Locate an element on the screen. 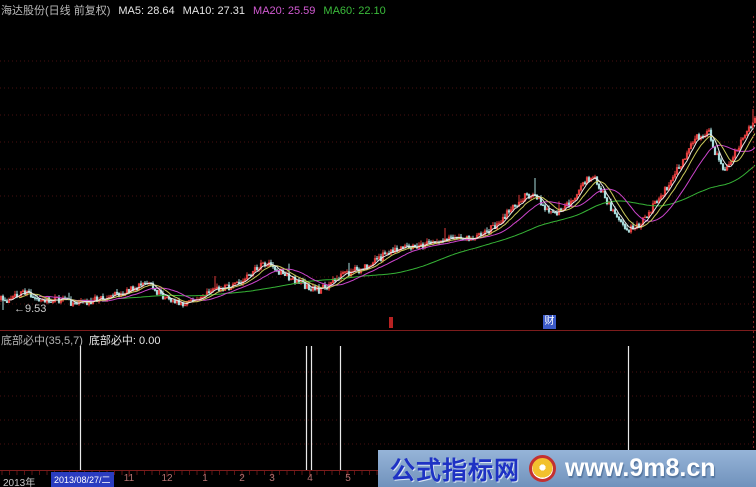 Image resolution: width=756 pixels, height=487 pixels. watermark-site-url: www.9m8.cn is located at coordinates (640, 468).